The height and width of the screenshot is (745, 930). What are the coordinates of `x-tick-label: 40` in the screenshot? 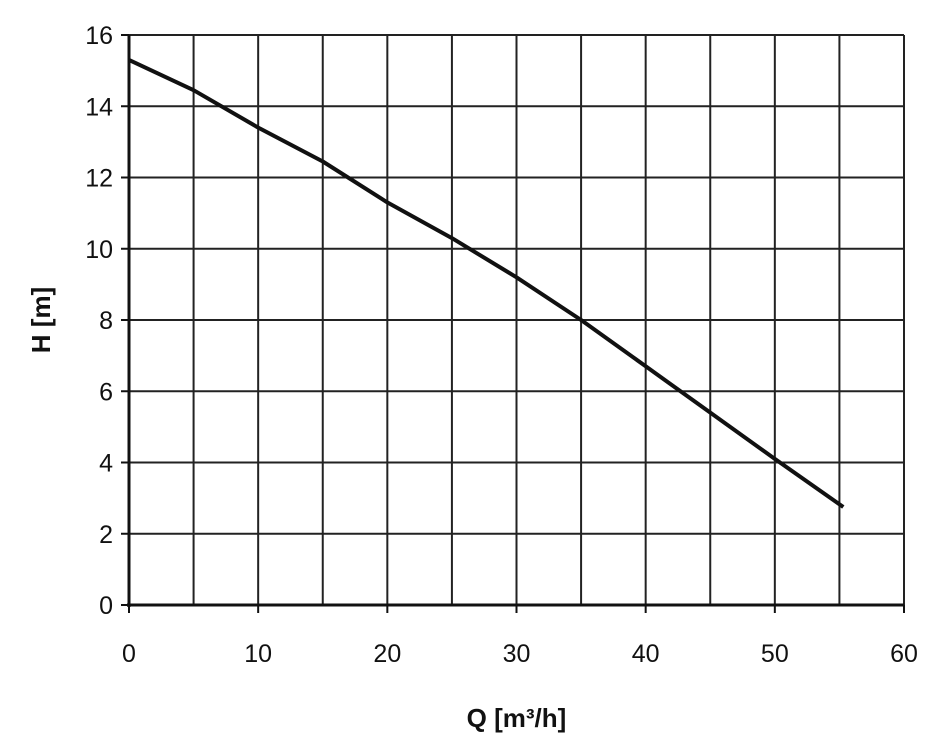 It's located at (646, 654).